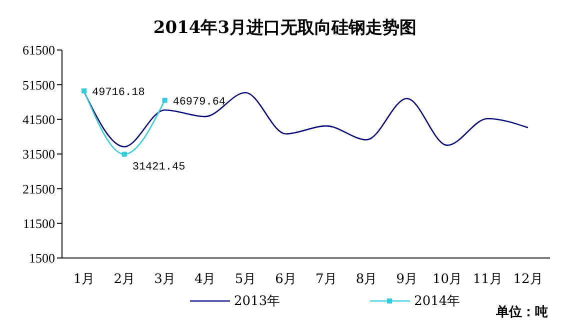  What do you see at coordinates (38, 223) in the screenshot?
I see `y-tick-label: 11500` at bounding box center [38, 223].